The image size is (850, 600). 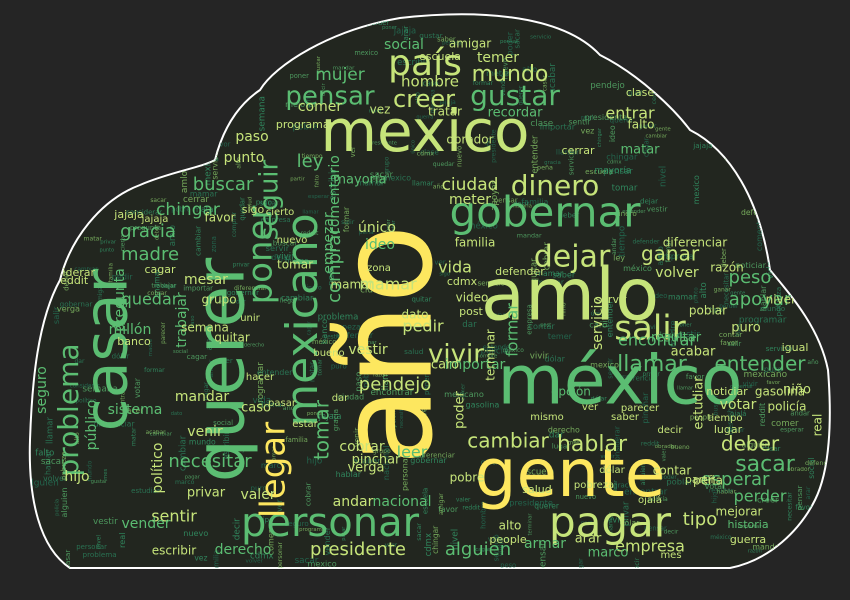 What do you see at coordinates (270, 542) in the screenshot?
I see `cloud-word-filler: comer` at bounding box center [270, 542].